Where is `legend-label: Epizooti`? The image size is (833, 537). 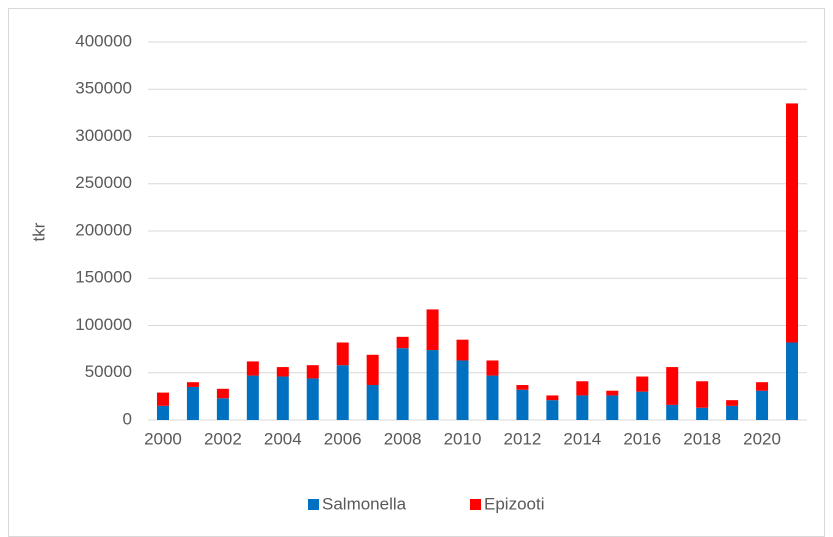 legend-label: Epizooti is located at coordinates (514, 503).